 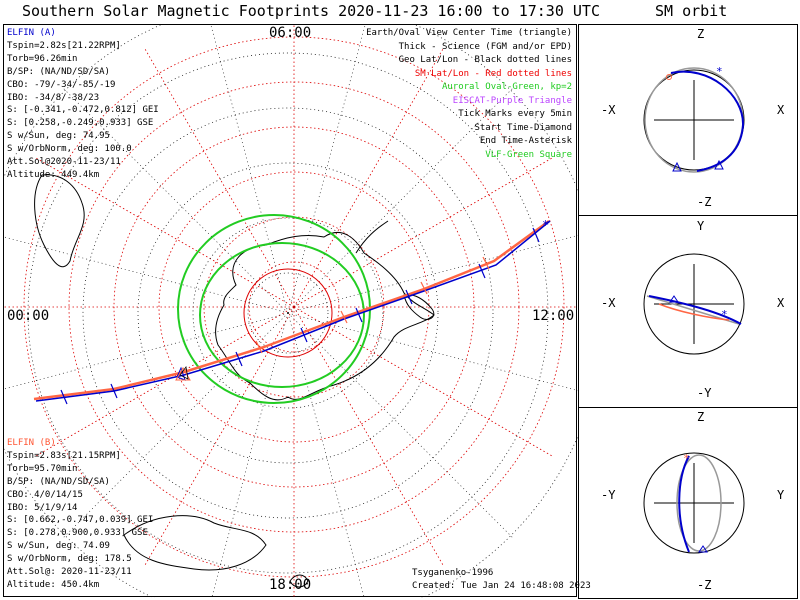 I want to click on africa-coastline, so click(x=59, y=221).